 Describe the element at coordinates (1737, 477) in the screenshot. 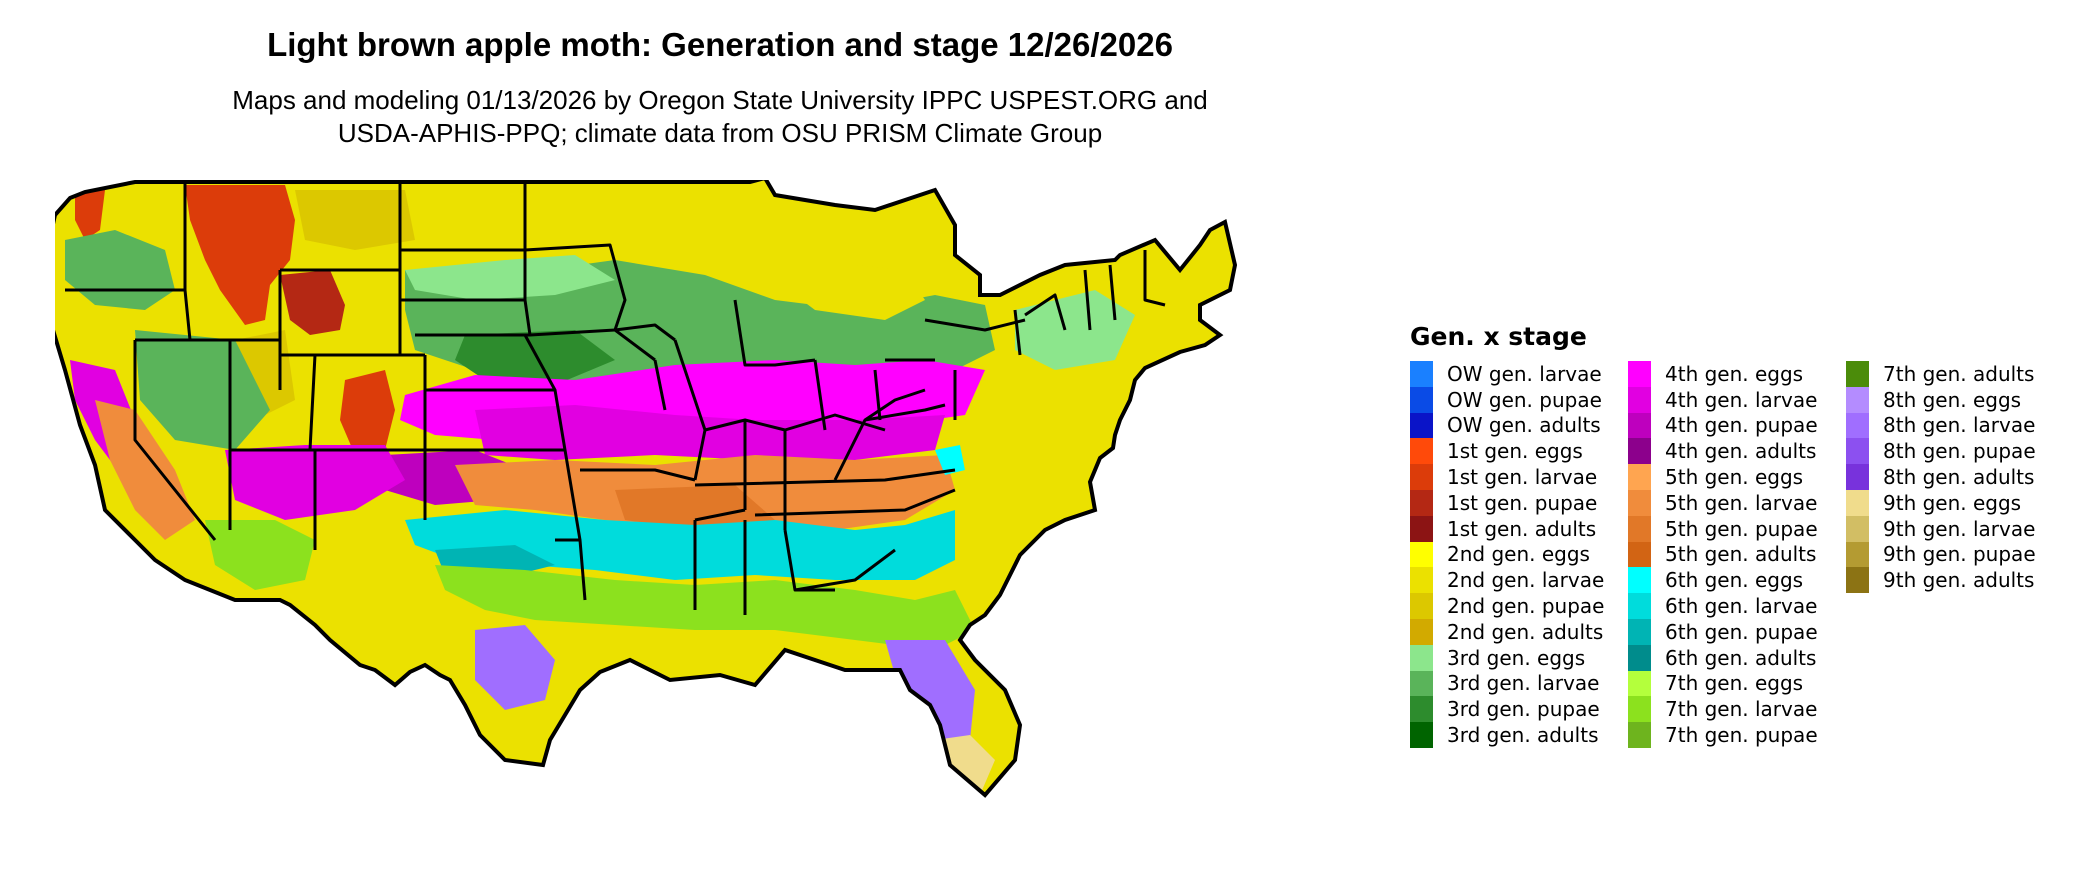

I see `legend-item: 5th gen. eggs` at that location.